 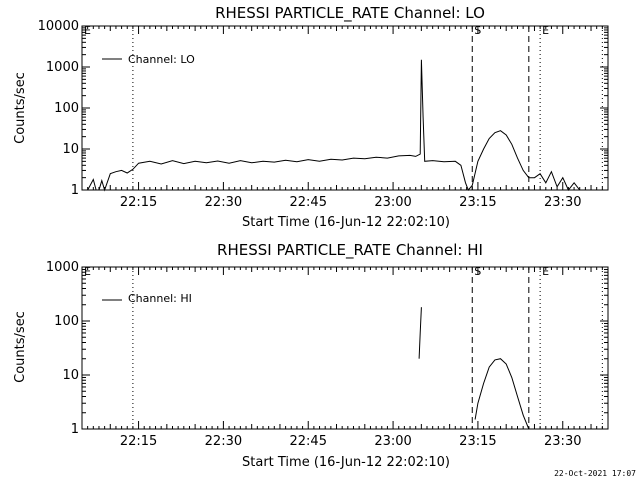 I want to click on timestamp: 22-Oct-2021 17:07, so click(x=595, y=473).